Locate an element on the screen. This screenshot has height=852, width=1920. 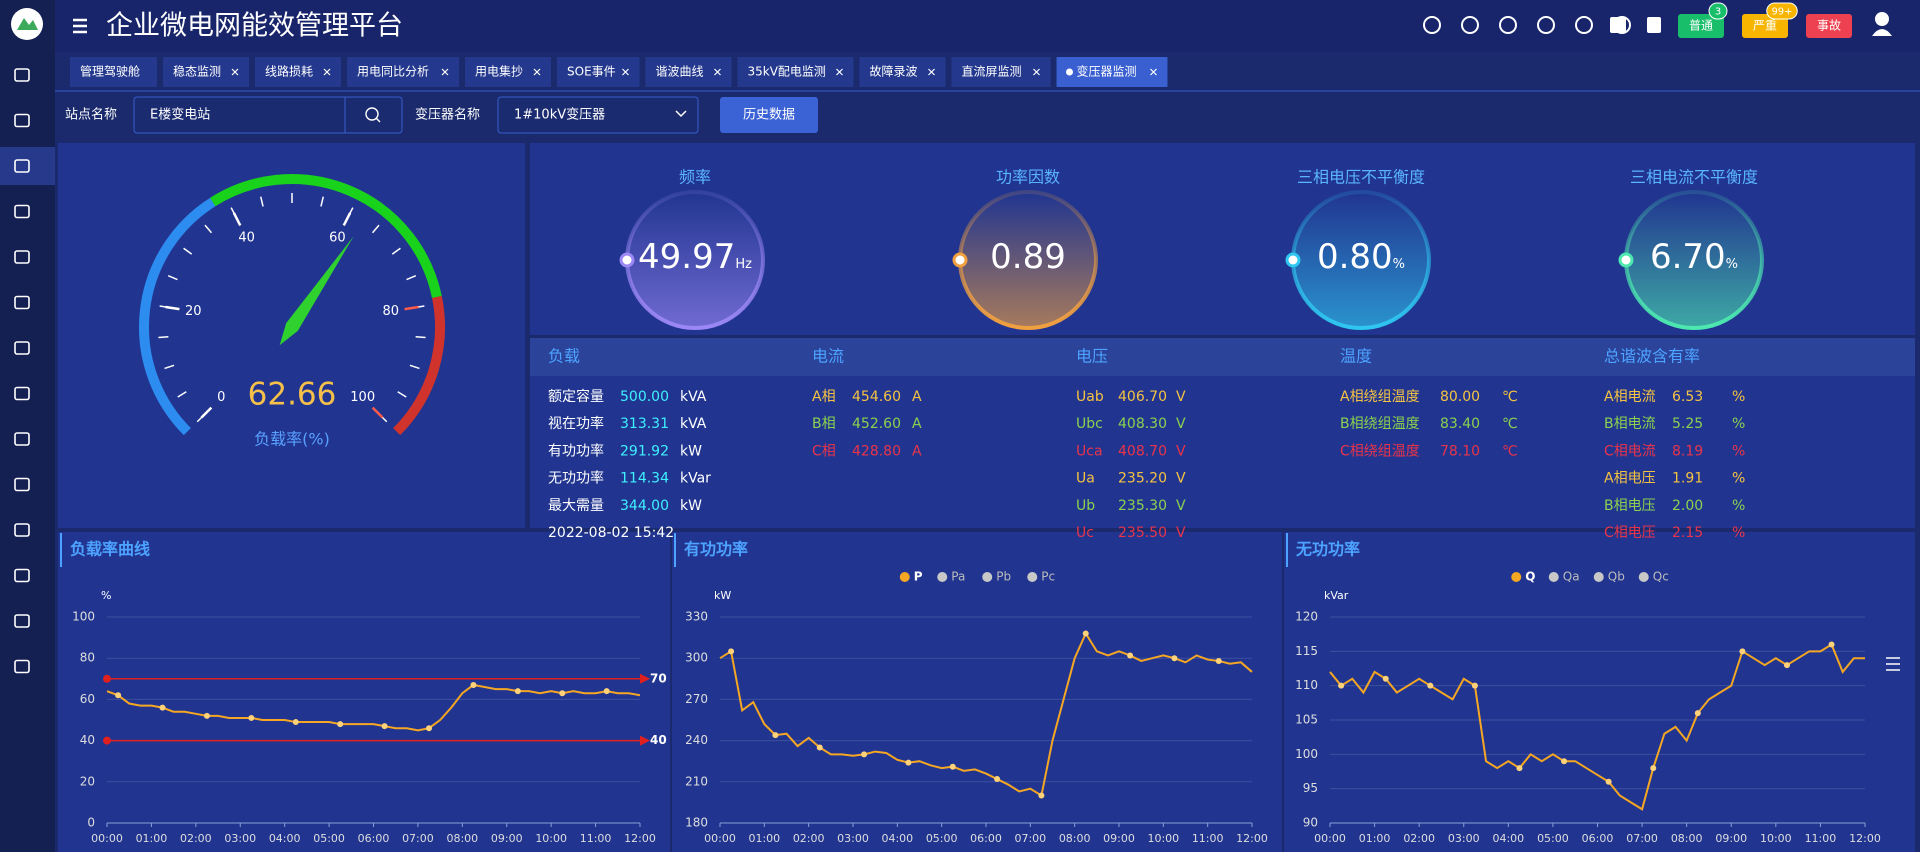
tab-label: 变压器监测 is located at coordinates (1107, 71).